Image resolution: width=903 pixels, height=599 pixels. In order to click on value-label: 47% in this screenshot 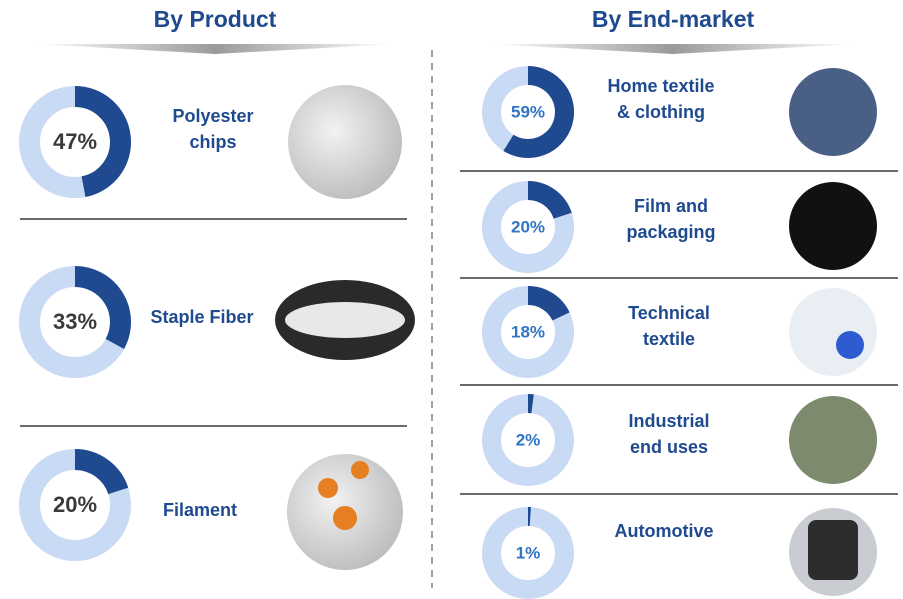, I will do `click(75, 141)`.